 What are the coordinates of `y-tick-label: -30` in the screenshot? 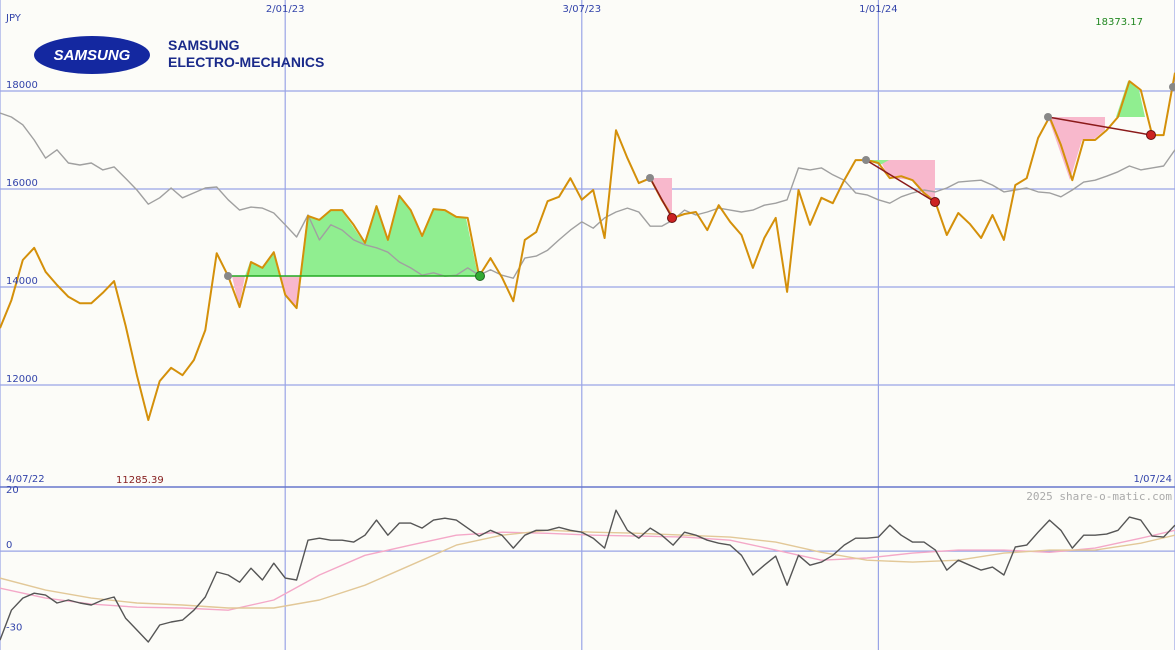 It's located at (14, 628).